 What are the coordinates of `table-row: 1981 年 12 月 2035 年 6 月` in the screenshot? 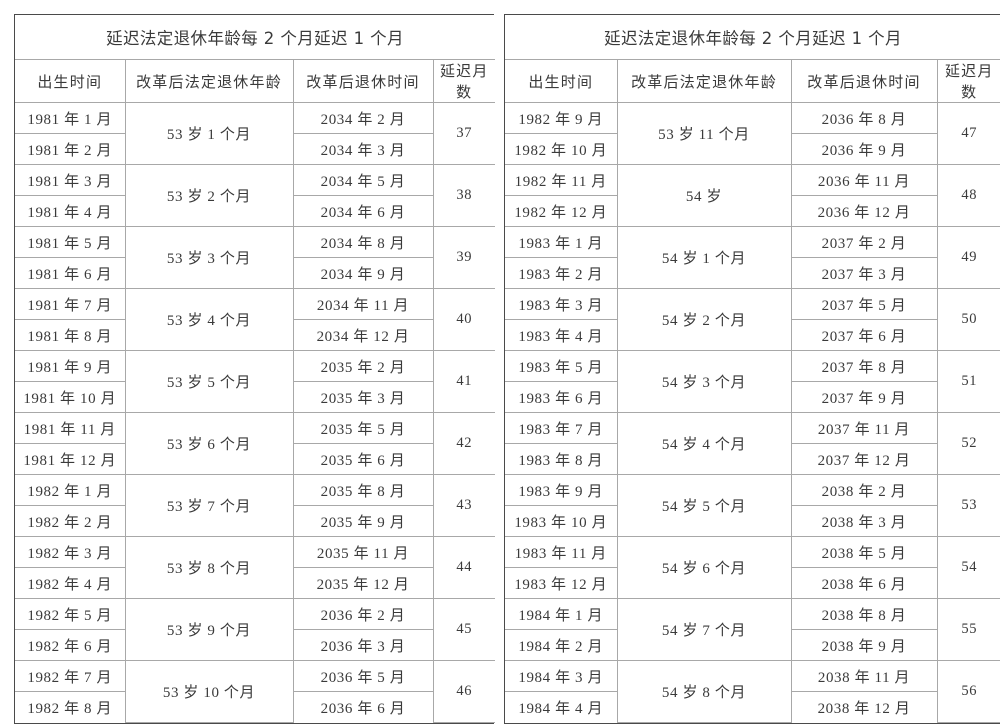 It's located at (255, 459).